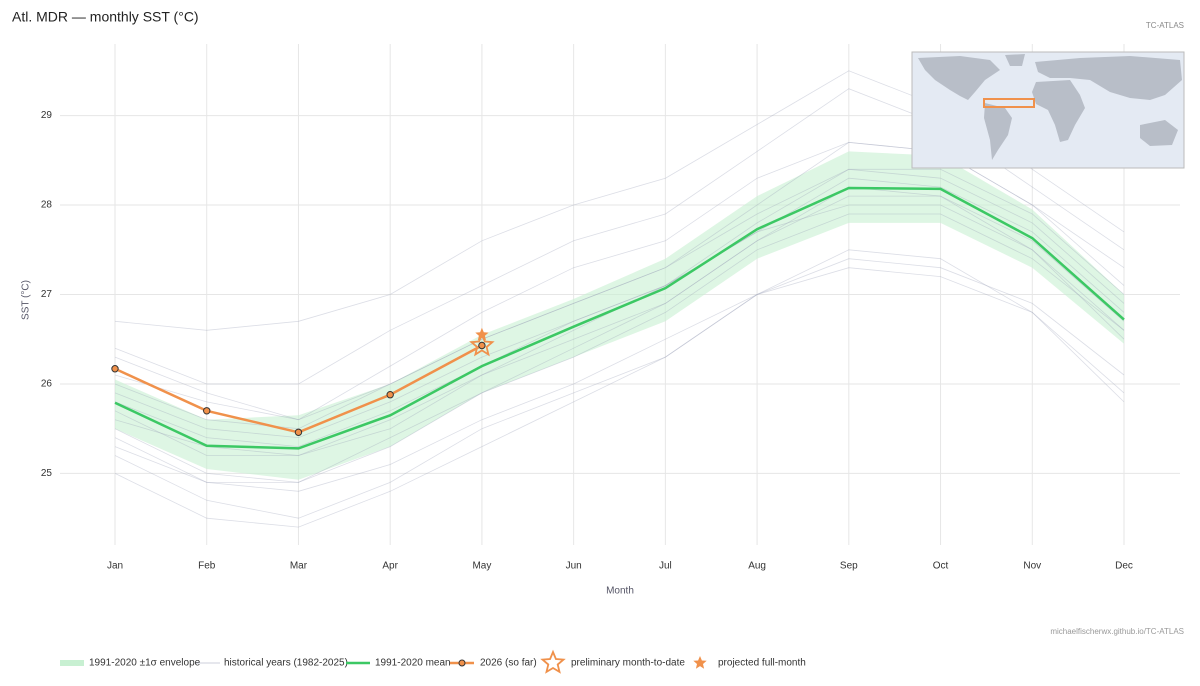 Image resolution: width=1200 pixels, height=686 pixels. I want to click on legend-label: projected full-month, so click(762, 663).